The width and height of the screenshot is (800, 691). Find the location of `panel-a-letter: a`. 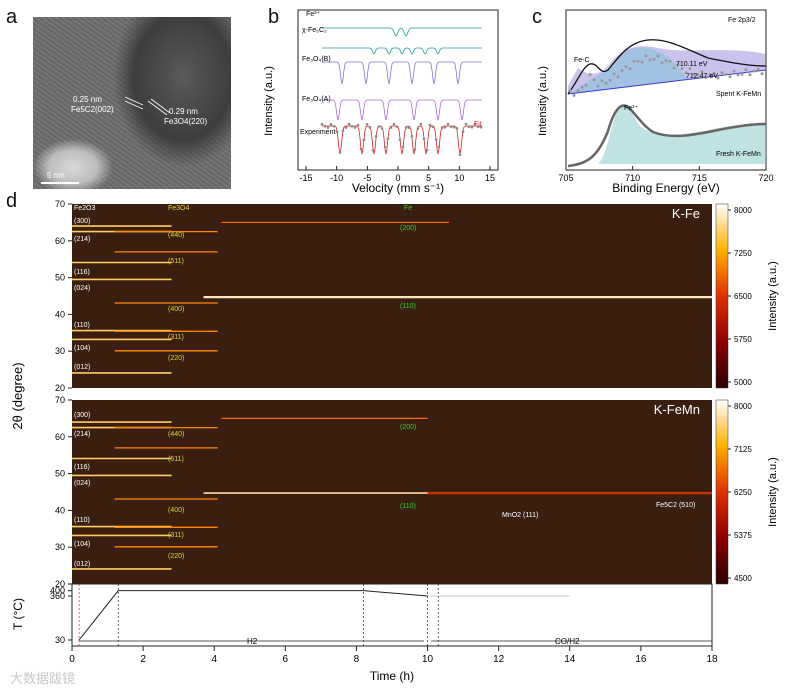

panel-a-letter: a is located at coordinates (12, 17).